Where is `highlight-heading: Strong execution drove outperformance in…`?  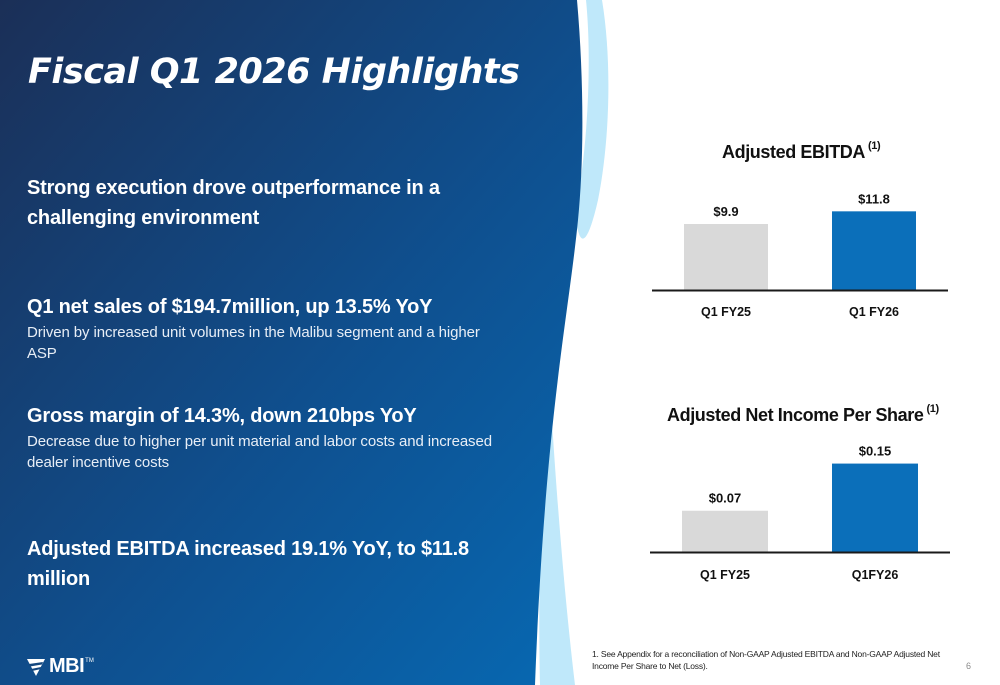 highlight-heading: Strong execution drove outperformance in… is located at coordinates (233, 203).